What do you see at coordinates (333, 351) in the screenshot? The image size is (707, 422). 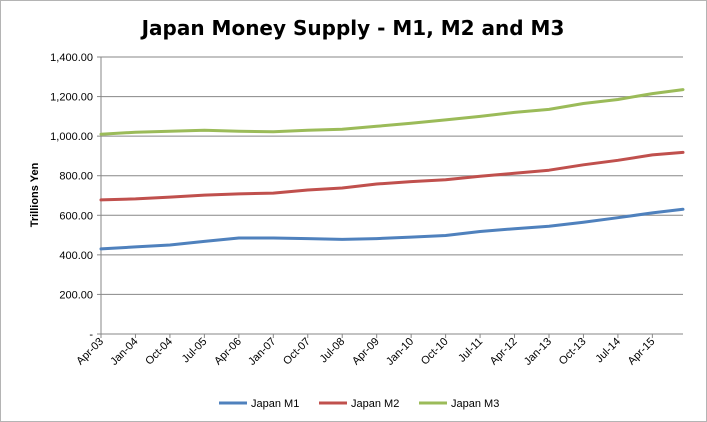 I see `x-tick-label: Jul-08` at bounding box center [333, 351].